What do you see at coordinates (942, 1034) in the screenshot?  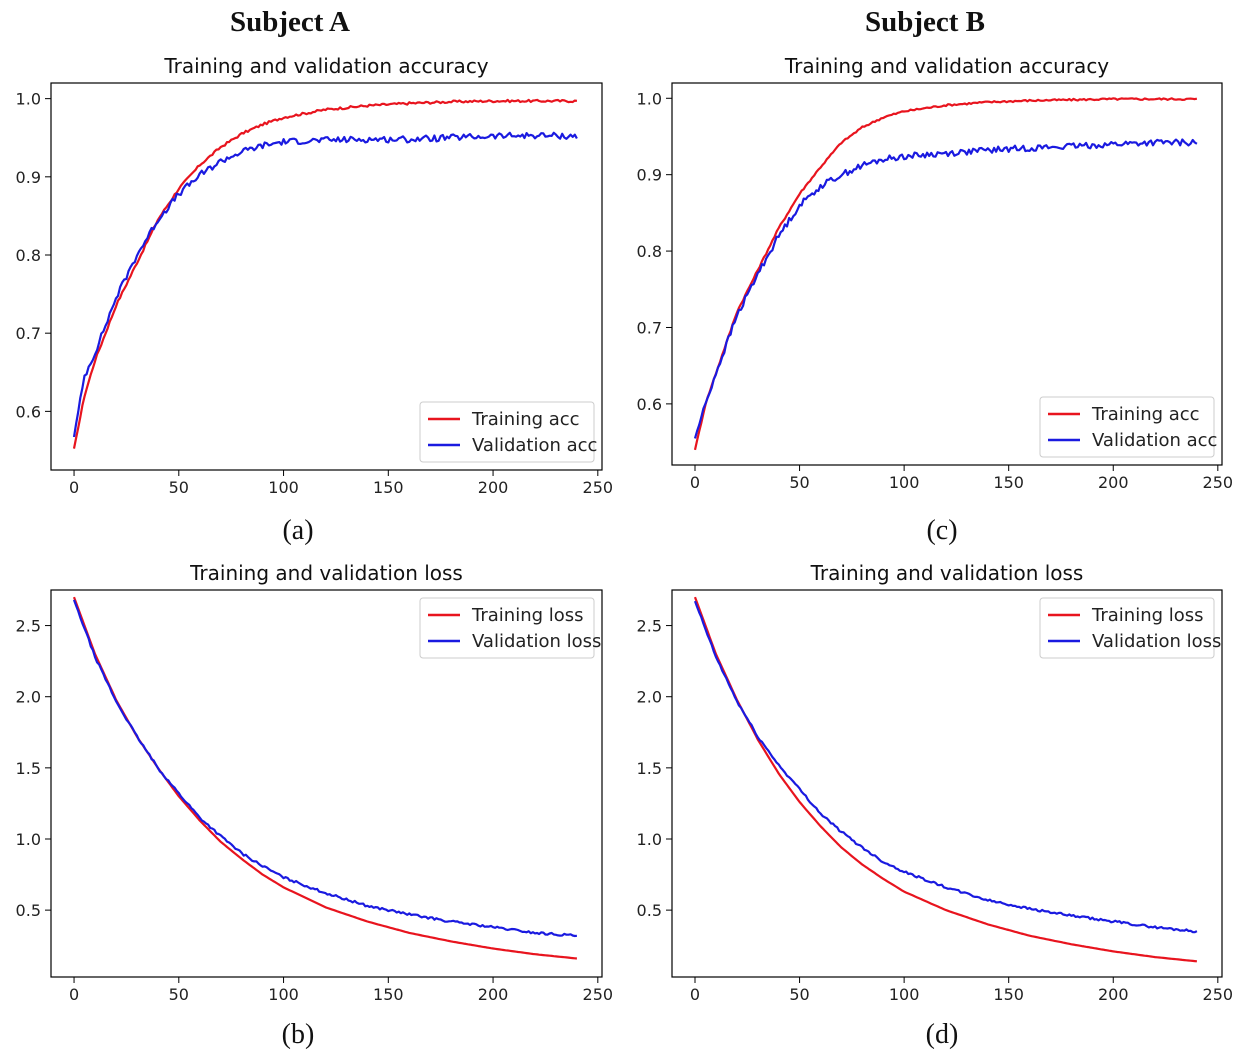 I see `panel-label-d: (d)` at bounding box center [942, 1034].